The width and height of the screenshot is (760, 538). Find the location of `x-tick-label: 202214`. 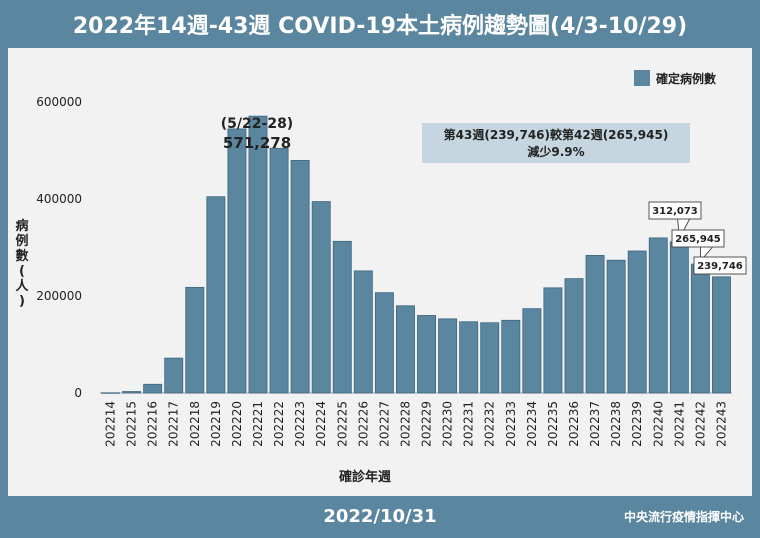

x-tick-label: 202214 is located at coordinates (111, 424).